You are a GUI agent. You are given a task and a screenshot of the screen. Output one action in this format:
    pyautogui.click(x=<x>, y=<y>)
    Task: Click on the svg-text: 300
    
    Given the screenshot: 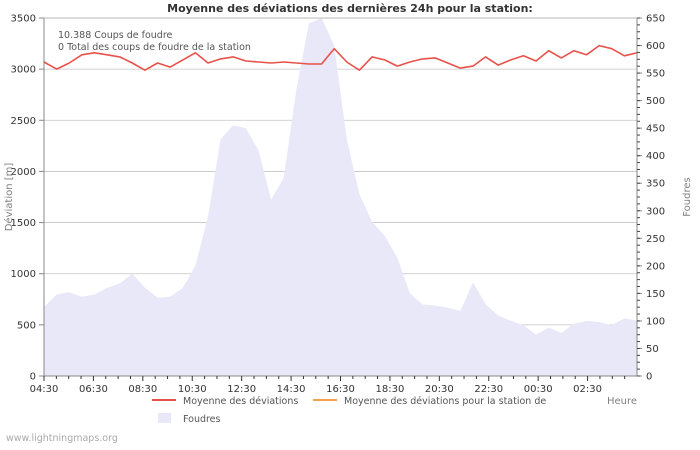 What is the action you would take?
    pyautogui.click(x=655, y=211)
    